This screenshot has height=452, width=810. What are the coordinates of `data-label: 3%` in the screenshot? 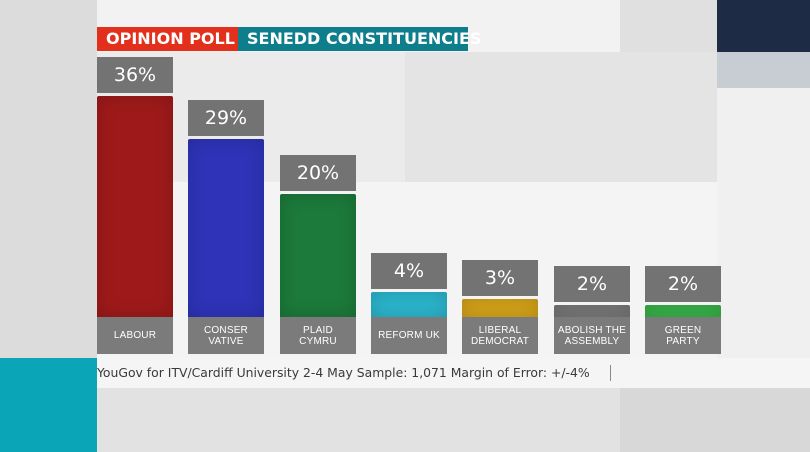 It's located at (500, 277).